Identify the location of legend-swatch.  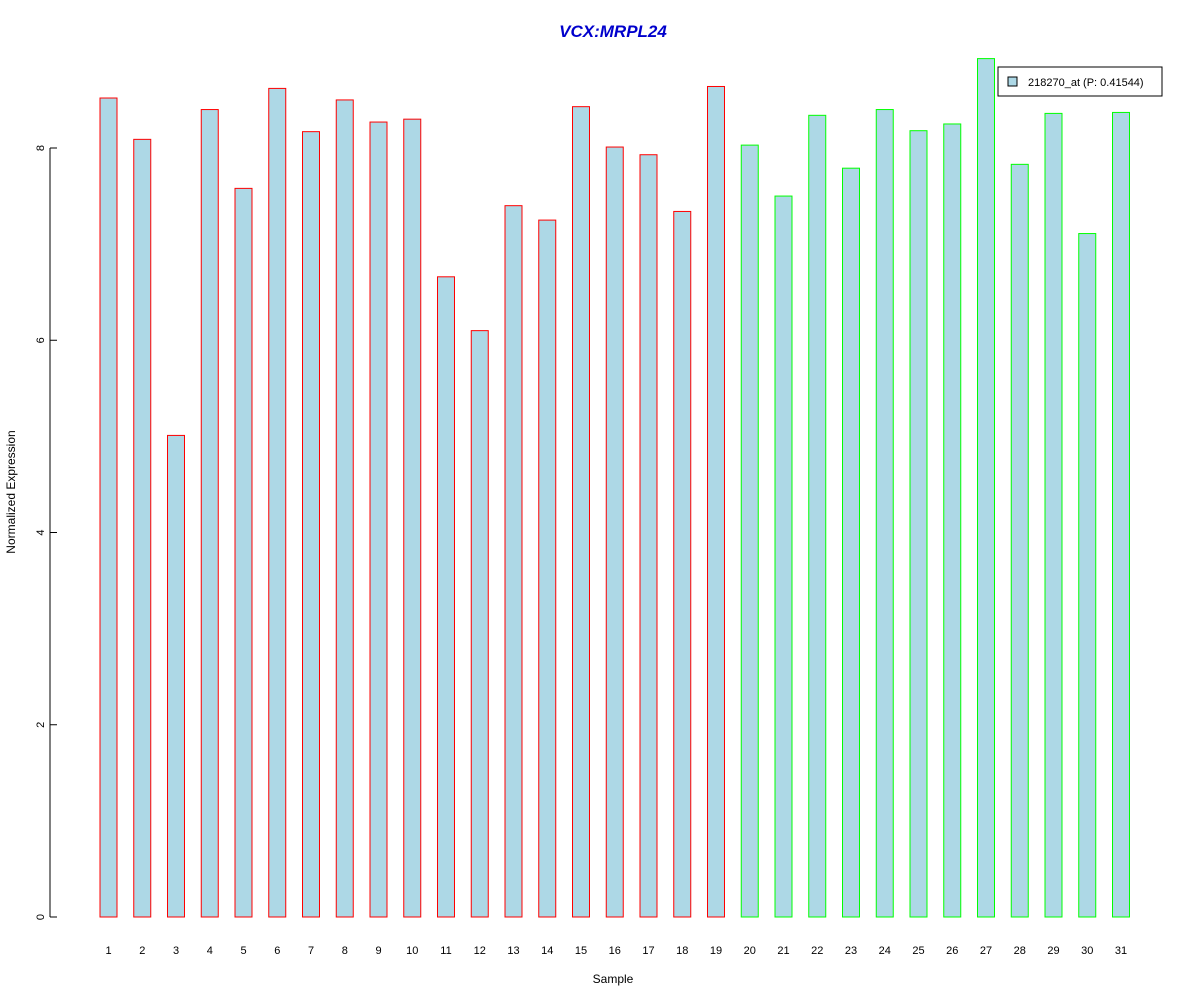
(1012, 81).